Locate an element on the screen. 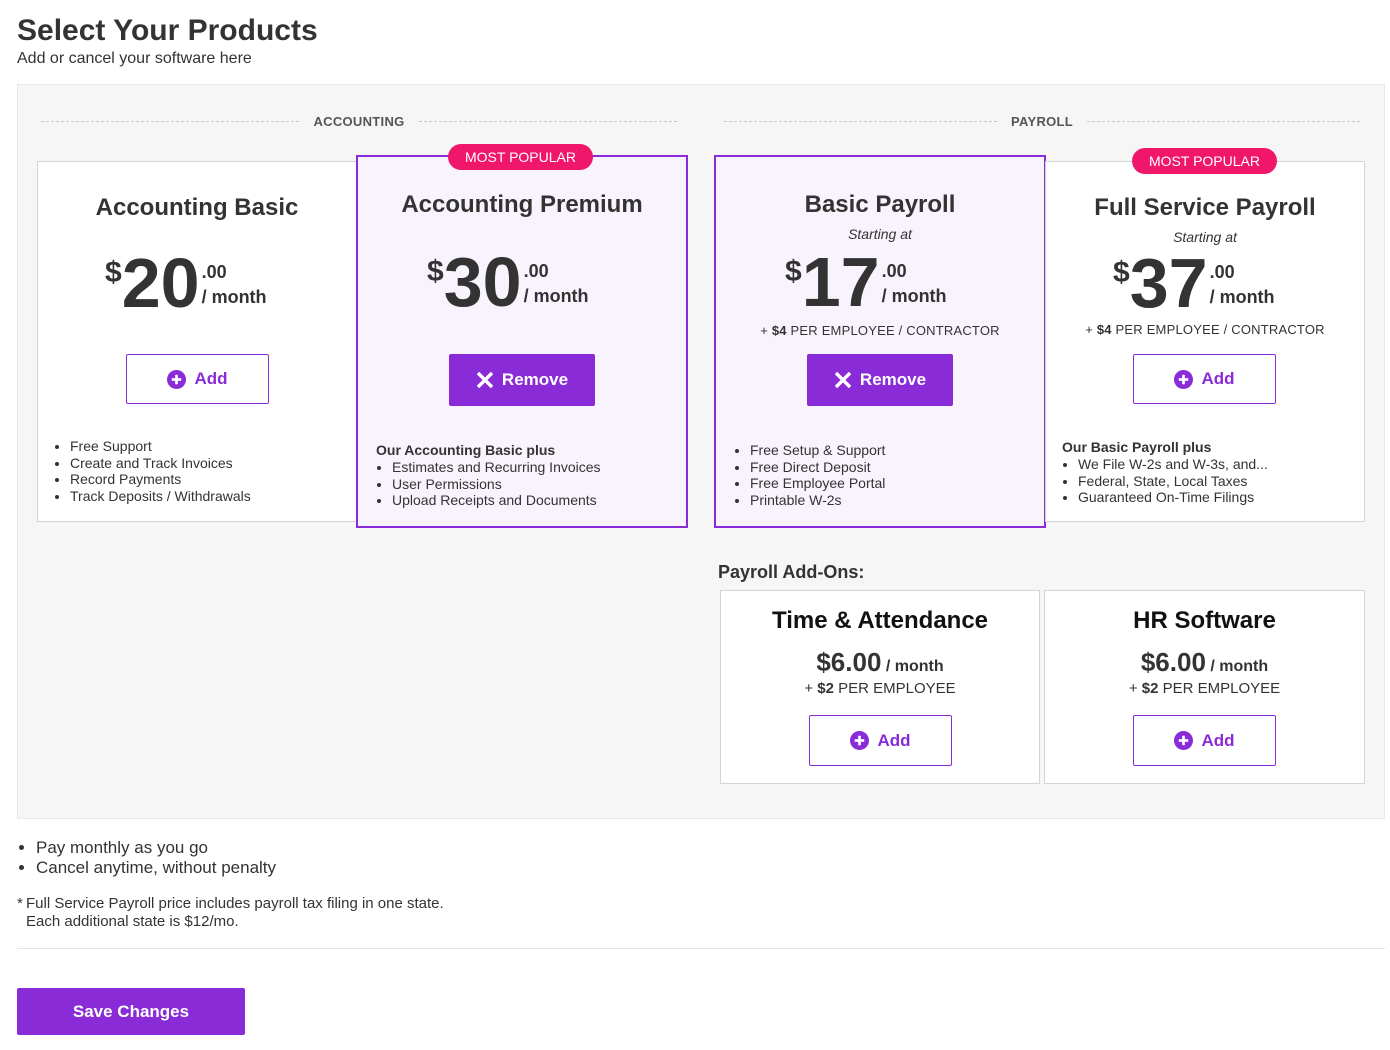 The image size is (1390, 1050). plan-price: $ 17 .00 / month is located at coordinates (866, 282).